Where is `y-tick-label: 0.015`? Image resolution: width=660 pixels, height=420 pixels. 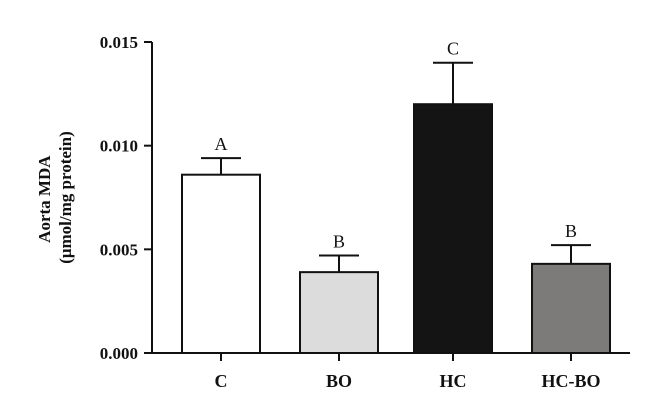 y-tick-label: 0.015 is located at coordinates (119, 42).